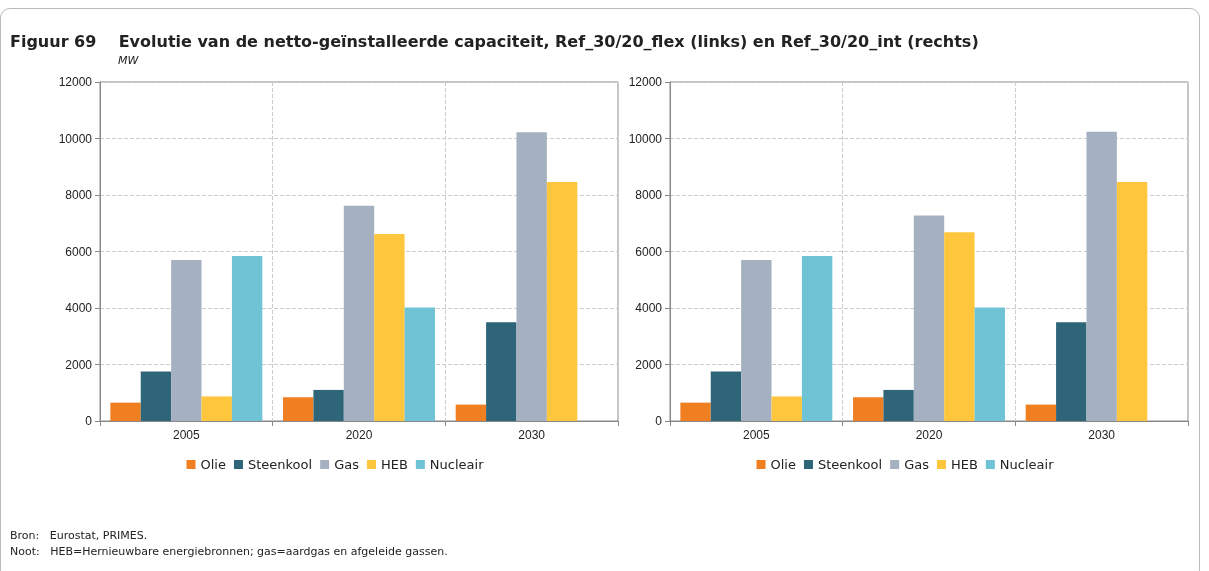  I want to click on text: Noot: HEB=Hernieuwbare energiebronnen; gas=aardgas en afgeleide gassen., so click(229, 551).